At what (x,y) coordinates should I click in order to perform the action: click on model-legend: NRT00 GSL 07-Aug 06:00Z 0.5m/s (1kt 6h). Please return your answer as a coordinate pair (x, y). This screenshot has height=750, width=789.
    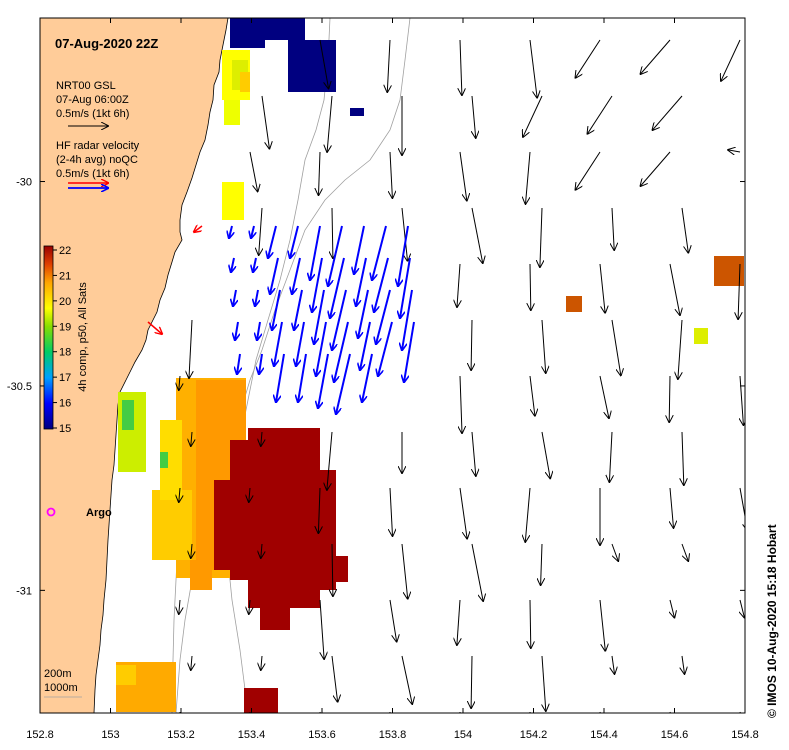
    Looking at the image, I should click on (92, 103).